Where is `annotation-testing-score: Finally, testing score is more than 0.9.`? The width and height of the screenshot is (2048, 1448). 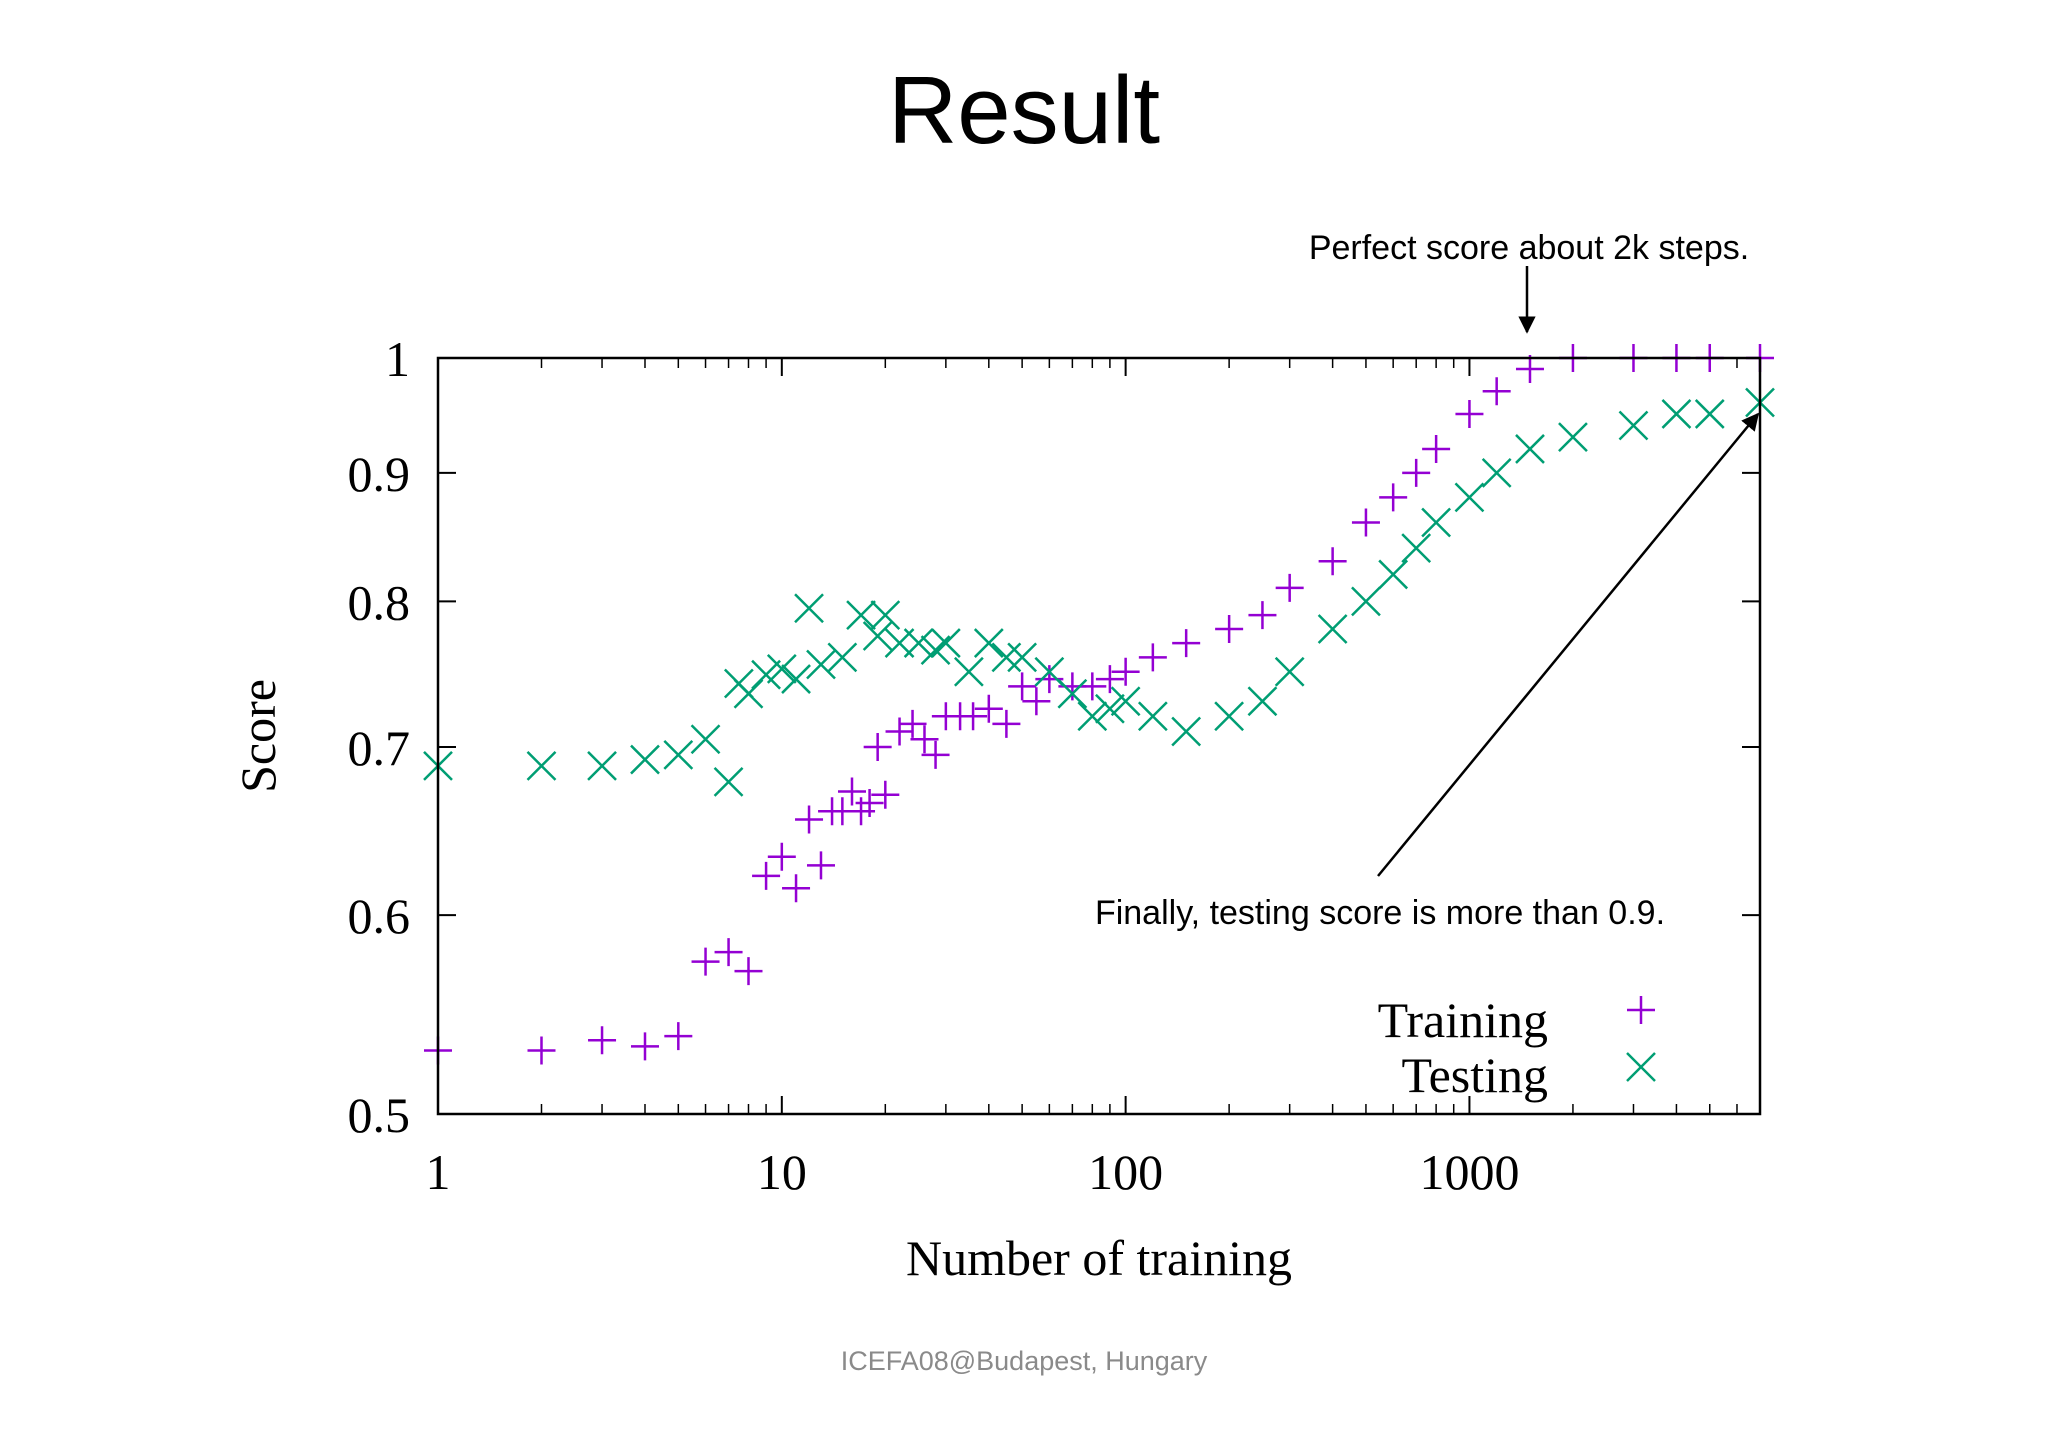
annotation-testing-score: Finally, testing score is more than 0.9. is located at coordinates (1427, 672).